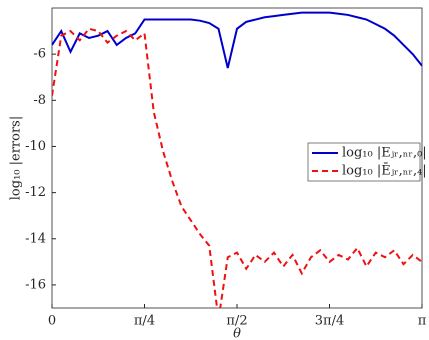  I want to click on x-tick-label: 3π/4, so click(329, 321).